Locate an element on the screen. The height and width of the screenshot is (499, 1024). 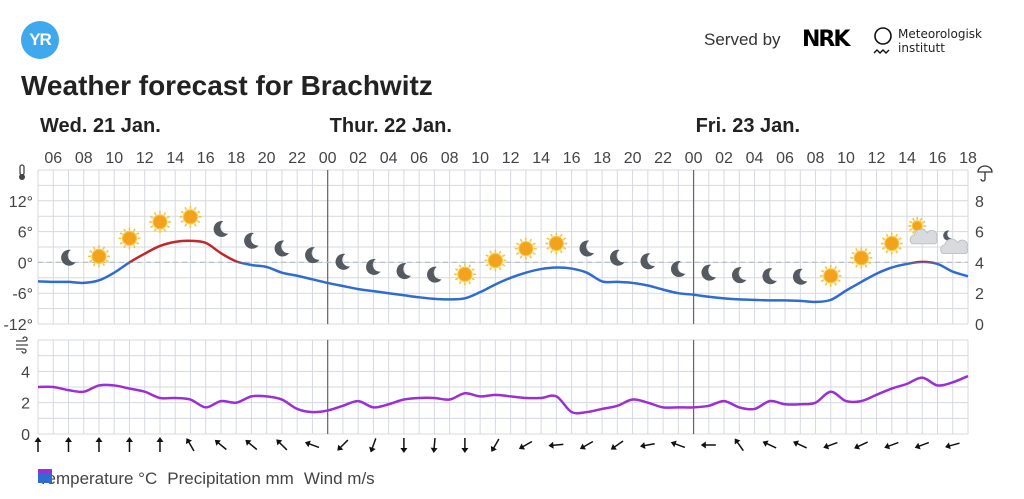
hour-label: 04 is located at coordinates (389, 158).